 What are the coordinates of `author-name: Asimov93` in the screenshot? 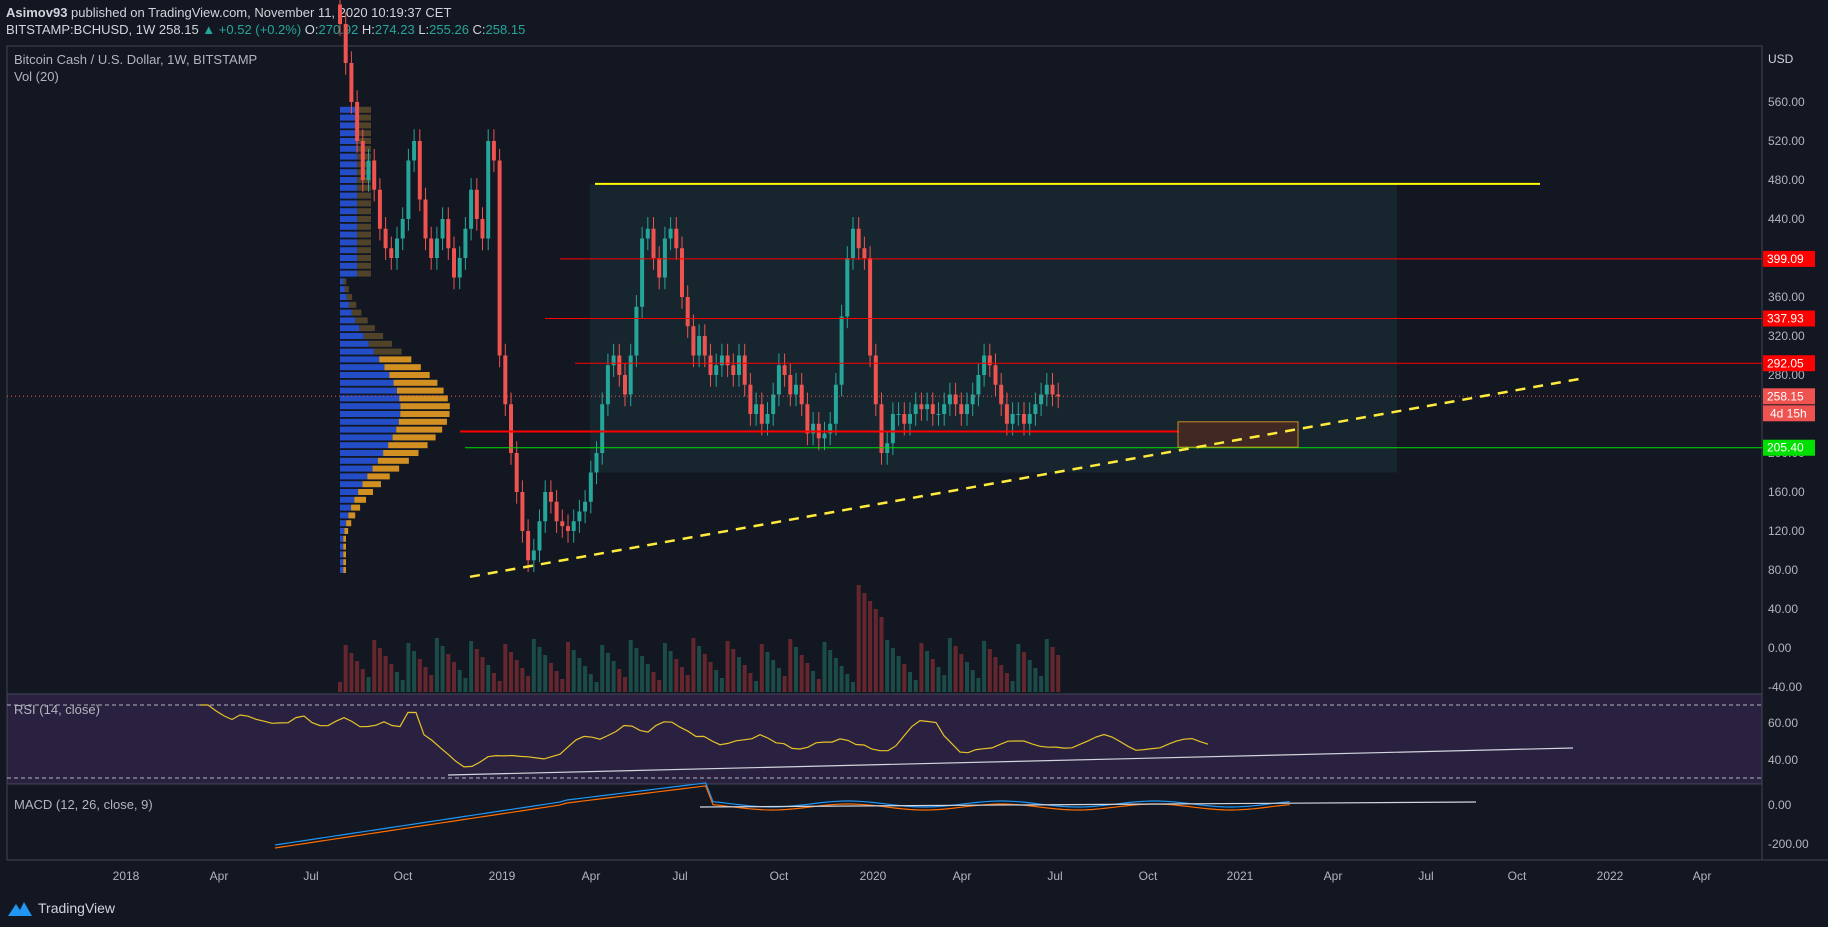 It's located at (37, 12).